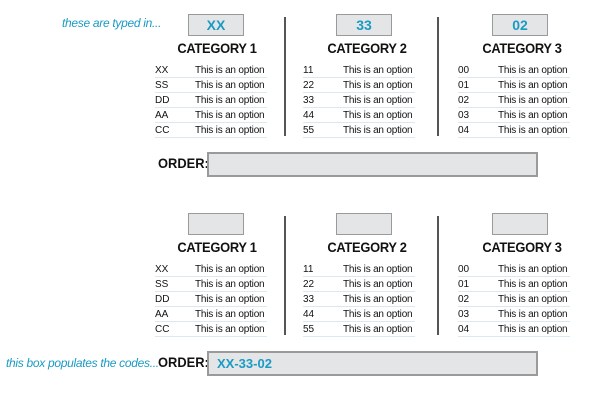  Describe the element at coordinates (464, 85) in the screenshot. I see `option-code: 01` at that location.